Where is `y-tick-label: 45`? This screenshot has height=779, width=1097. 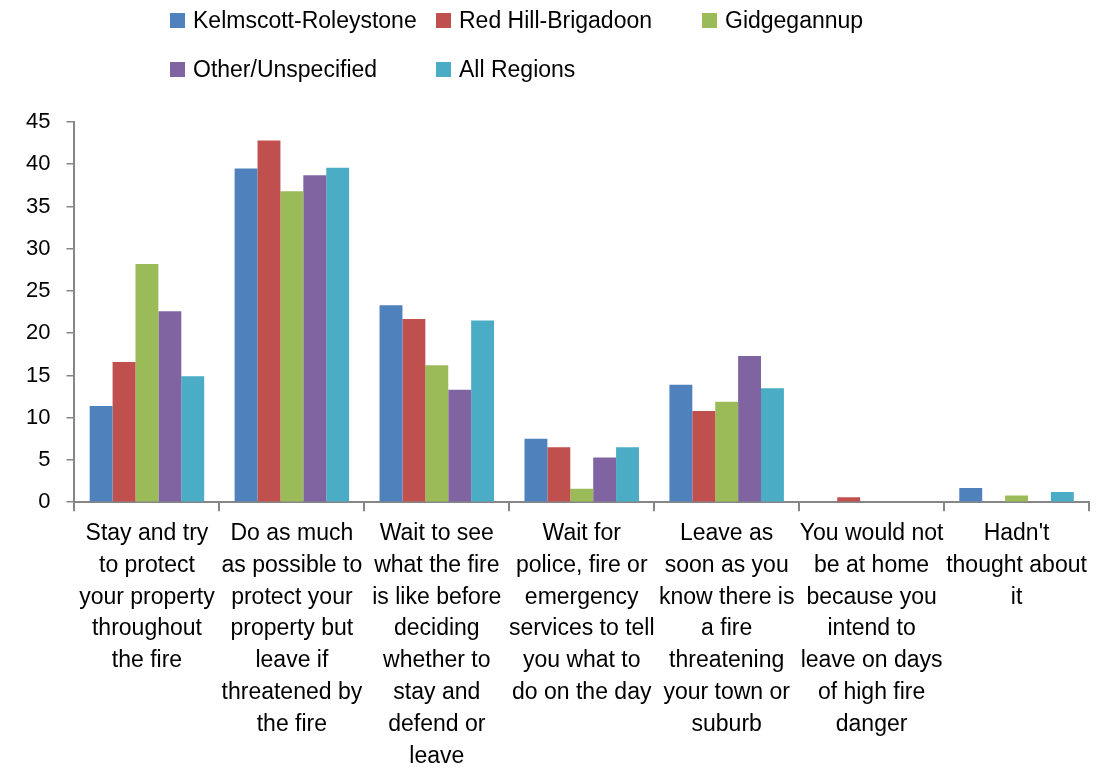
y-tick-label: 45 is located at coordinates (38, 121).